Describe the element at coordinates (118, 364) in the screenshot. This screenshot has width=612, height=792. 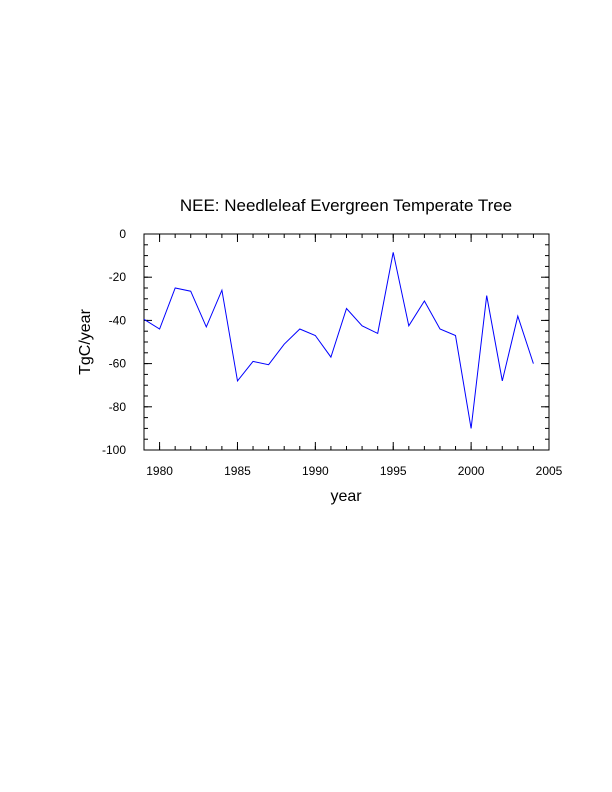
I see `y-tick-label: -60` at that location.